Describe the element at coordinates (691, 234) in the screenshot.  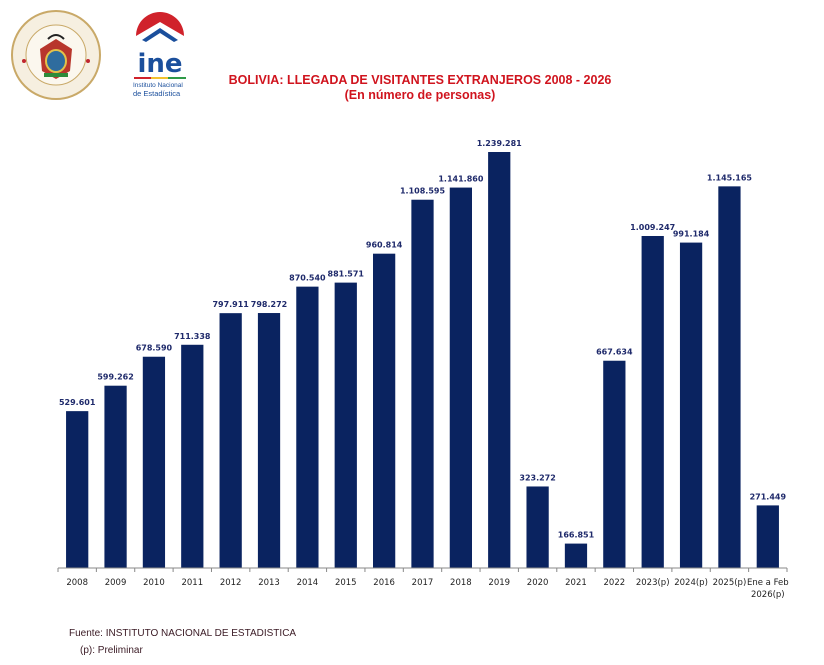
I see `data-label: 991.184` at that location.